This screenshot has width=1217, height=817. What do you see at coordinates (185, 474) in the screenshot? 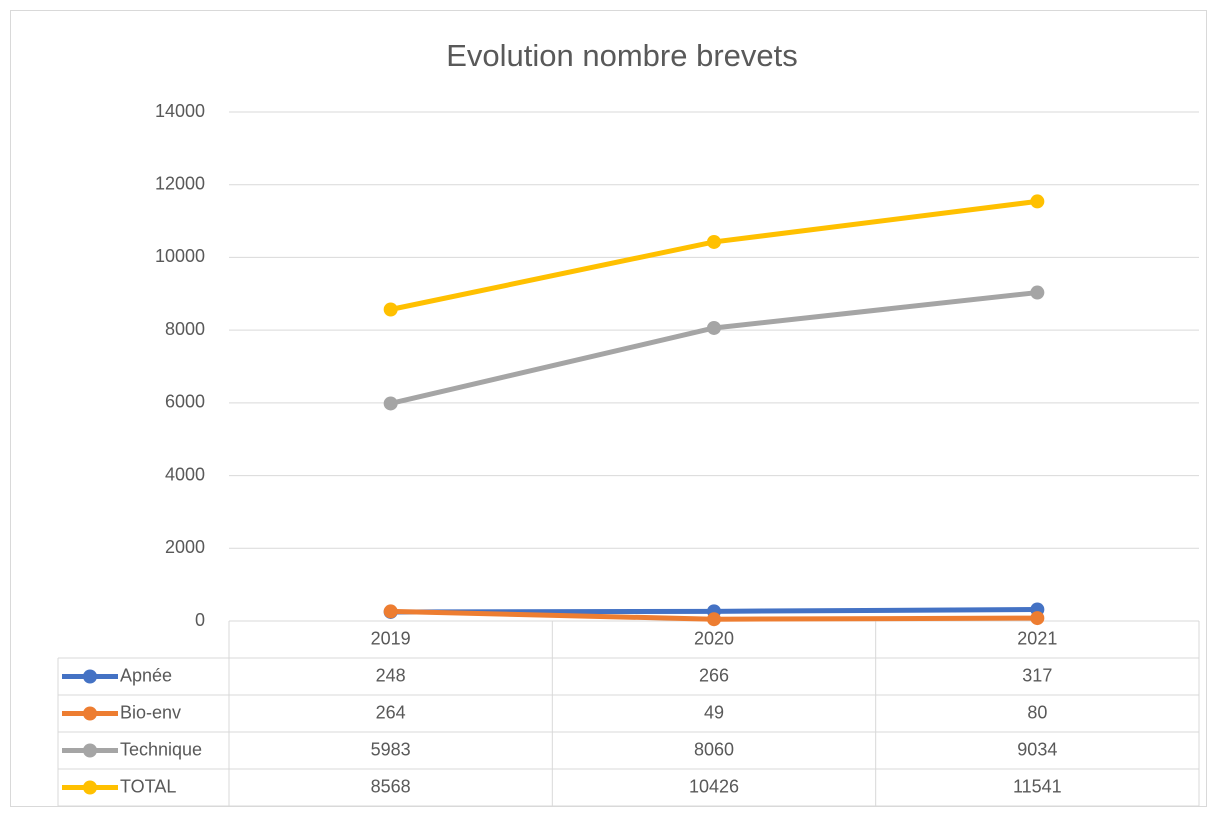
I see `y-tick-label: 4000` at bounding box center [185, 474].